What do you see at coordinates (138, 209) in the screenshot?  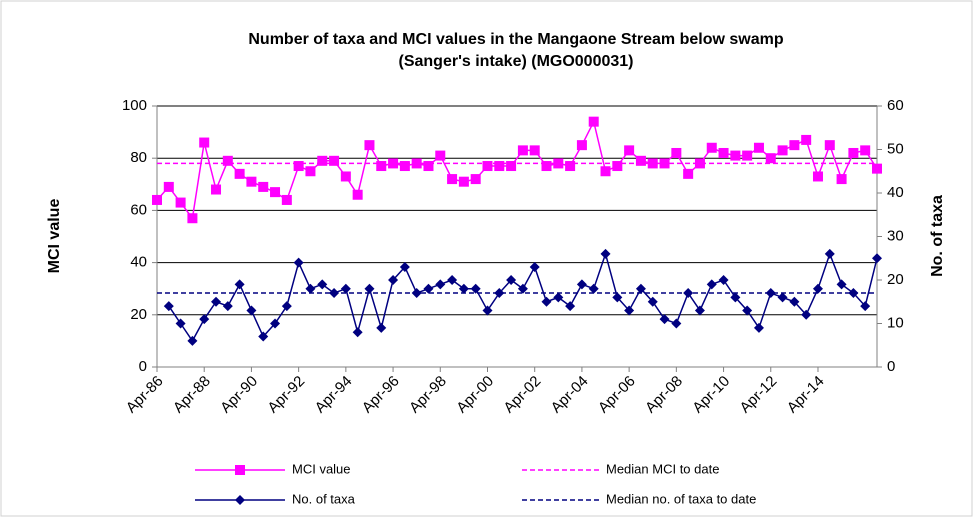 I see `y-tick-label: 60` at bounding box center [138, 209].